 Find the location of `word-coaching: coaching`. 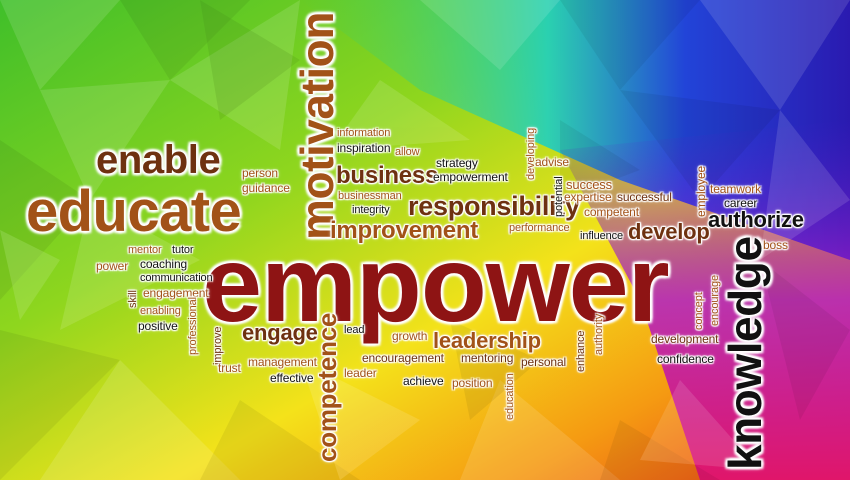

word-coaching: coaching is located at coordinates (164, 264).